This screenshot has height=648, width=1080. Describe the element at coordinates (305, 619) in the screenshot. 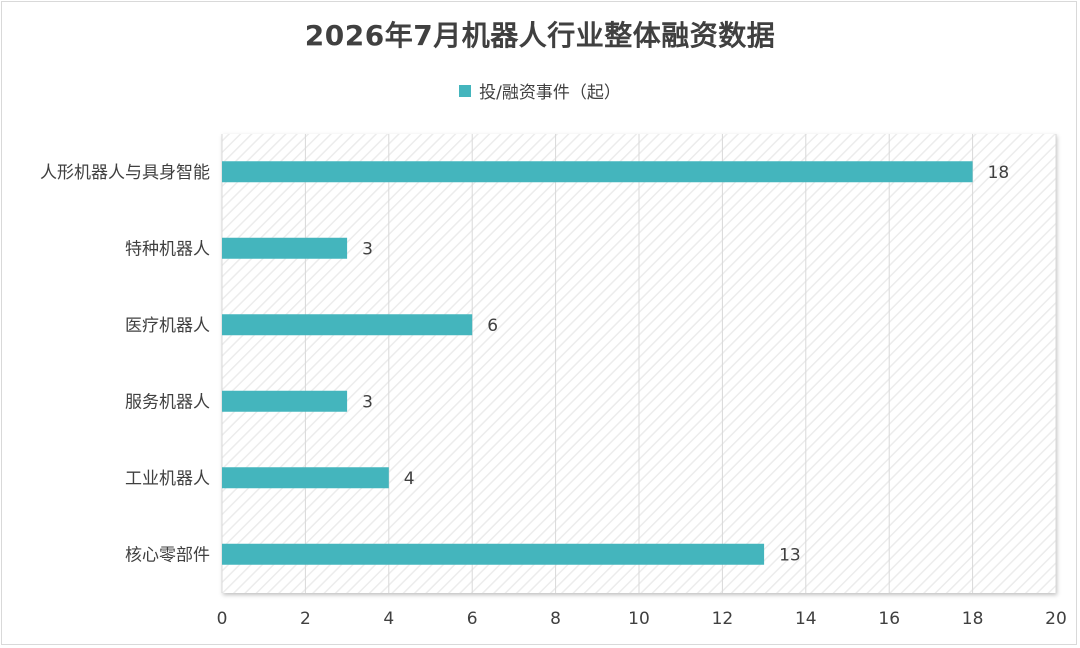

I see `x-tick-label: 2` at that location.